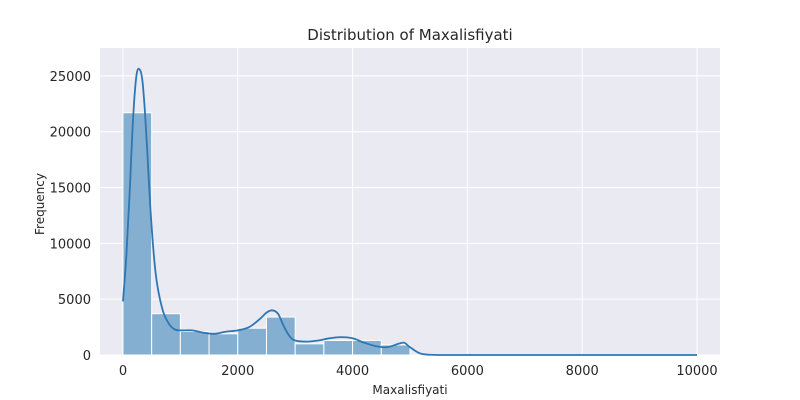 The height and width of the screenshot is (400, 800). Describe the element at coordinates (70, 244) in the screenshot. I see `y-tick-label-2: 10000` at that location.